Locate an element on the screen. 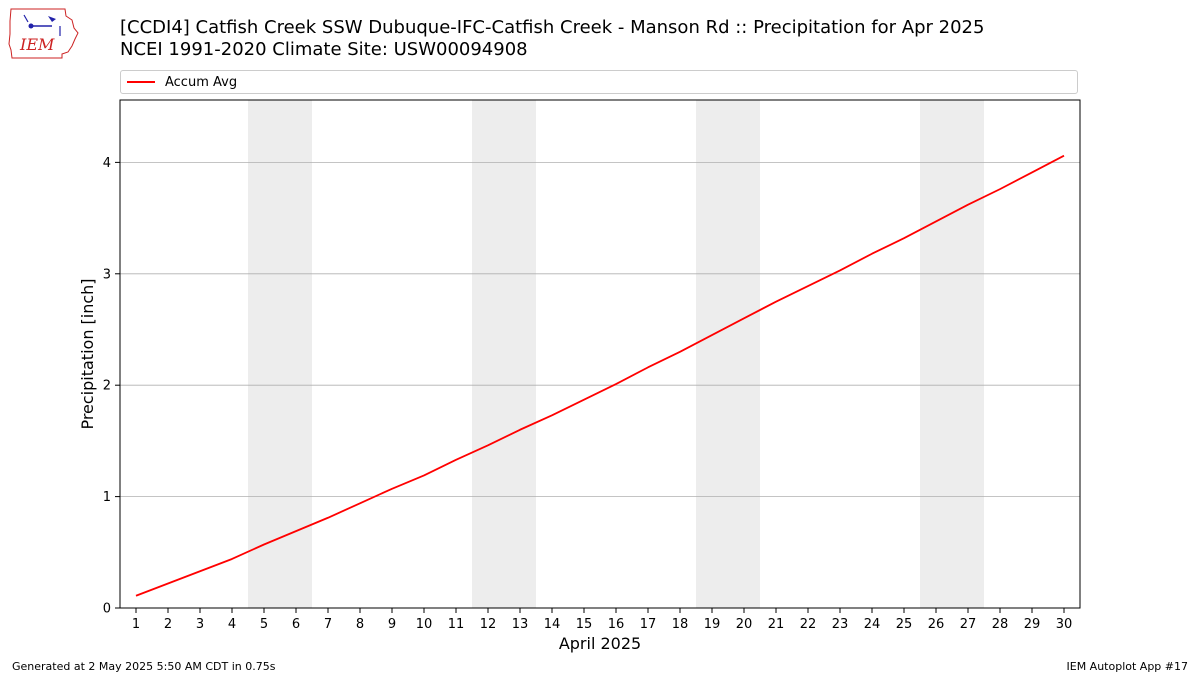 This screenshot has height=675, width=1200. x-tick-label: 29 is located at coordinates (1032, 624).